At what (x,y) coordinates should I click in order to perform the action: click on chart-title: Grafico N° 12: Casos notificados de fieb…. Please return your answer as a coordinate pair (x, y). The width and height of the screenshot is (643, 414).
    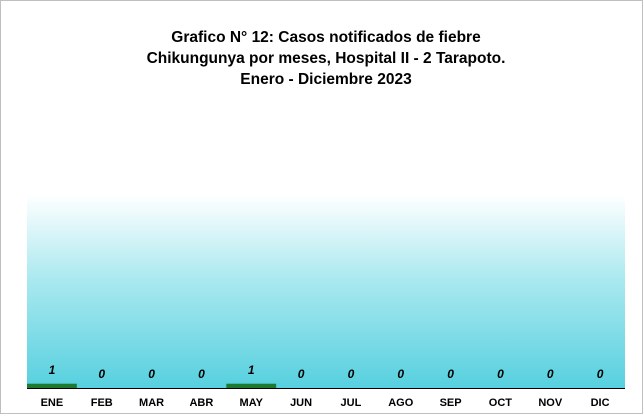
    Looking at the image, I should click on (326, 37).